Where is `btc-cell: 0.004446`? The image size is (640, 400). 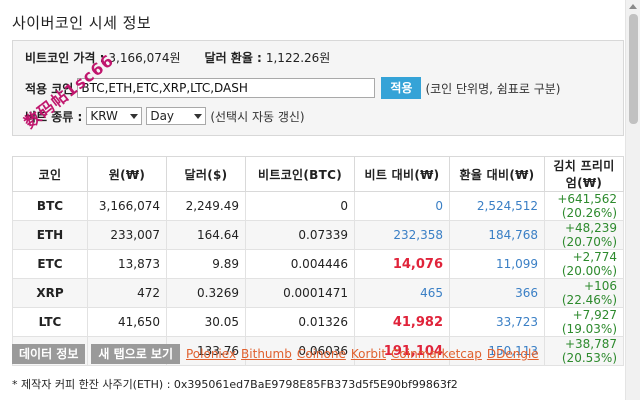 btc-cell: 0.004446 is located at coordinates (300, 264).